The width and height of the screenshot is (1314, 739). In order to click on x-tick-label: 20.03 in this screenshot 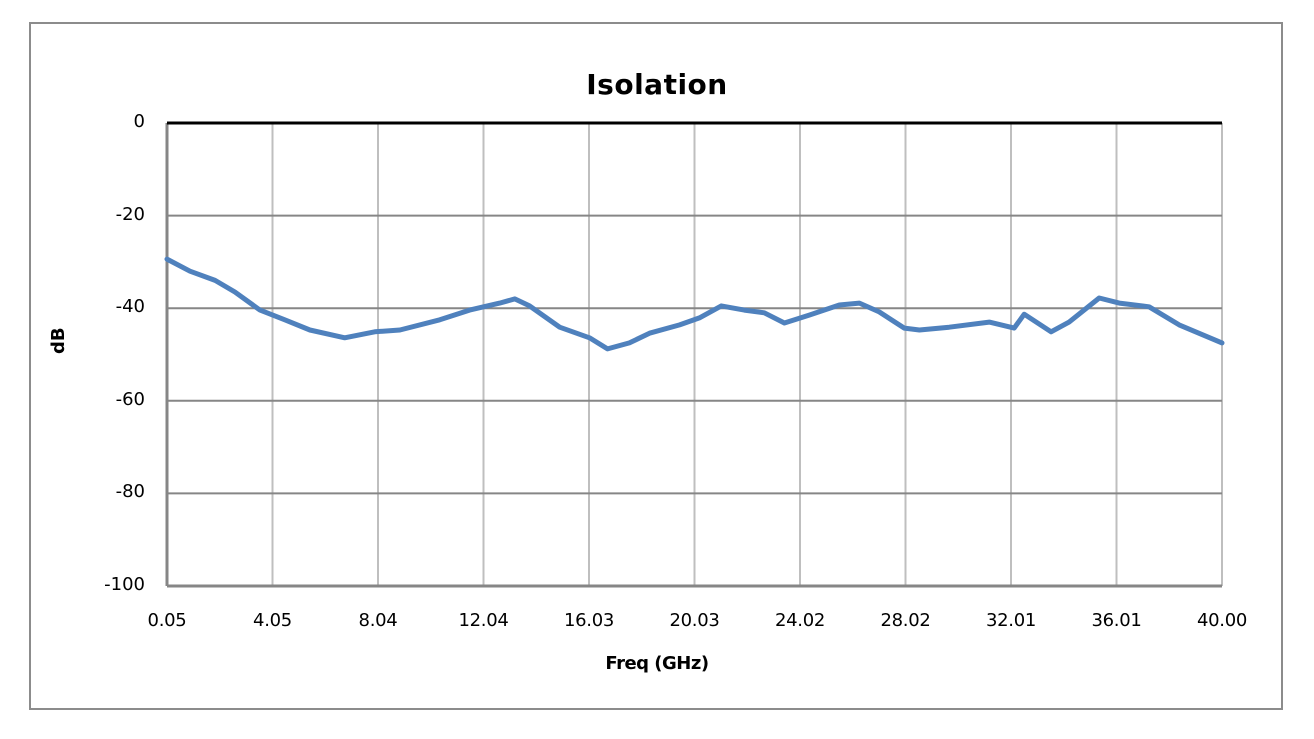, I will do `click(694, 620)`.